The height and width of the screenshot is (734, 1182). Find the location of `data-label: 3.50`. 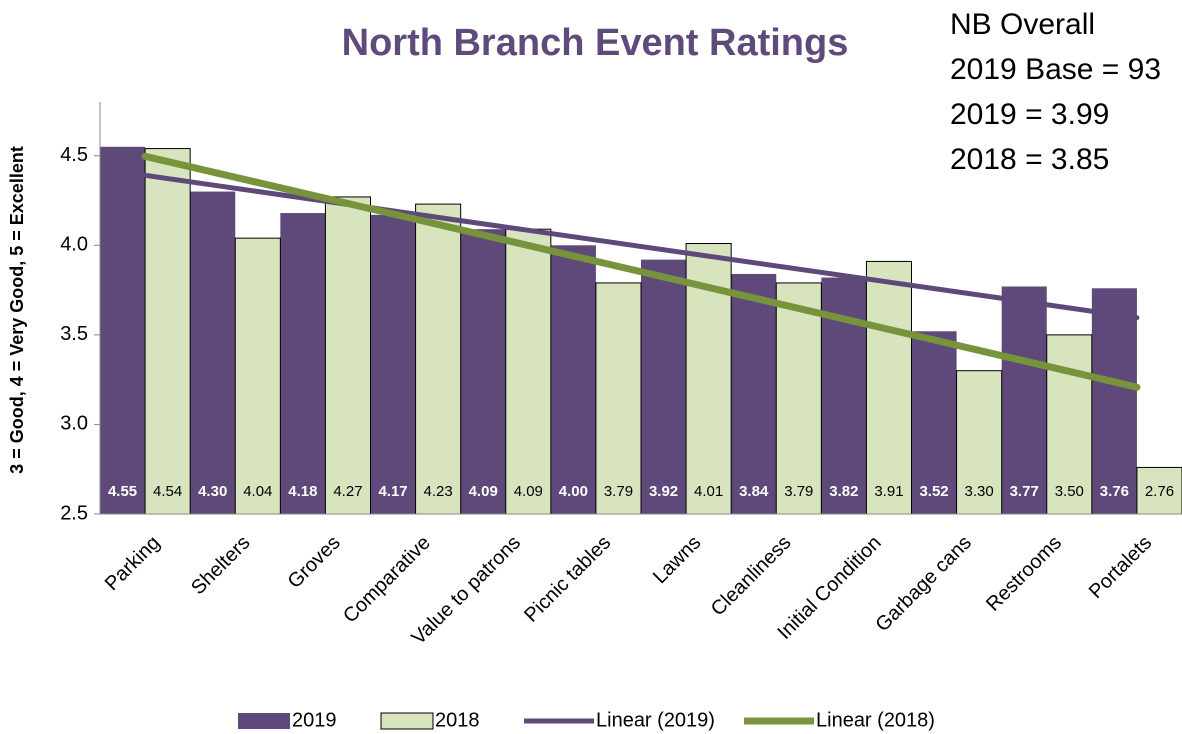

data-label: 3.50 is located at coordinates (1069, 491).